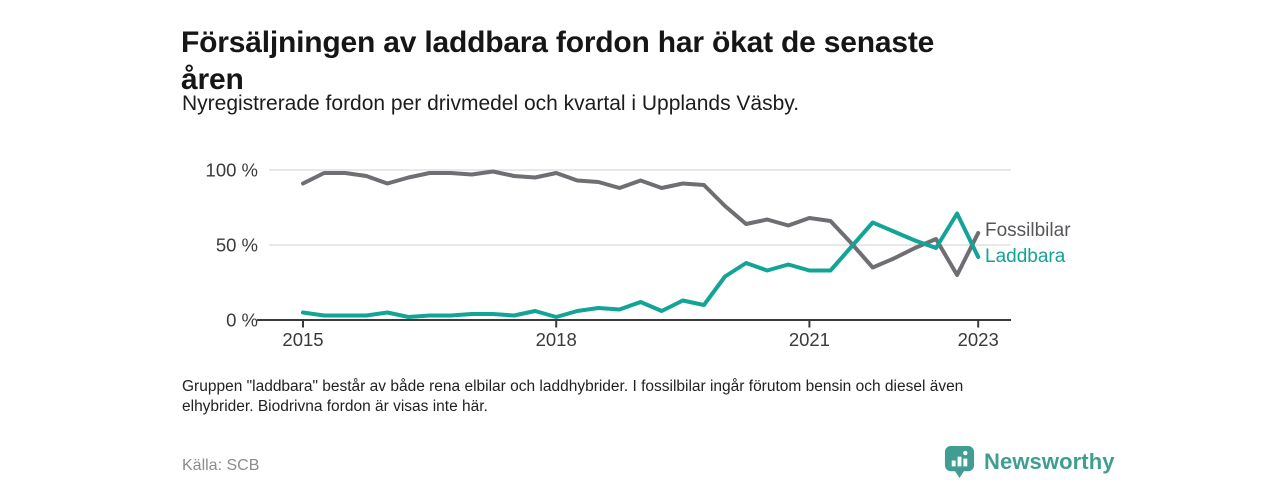 This screenshot has width=1280, height=480. I want to click on bar-chart-pin-icon, so click(959, 462).